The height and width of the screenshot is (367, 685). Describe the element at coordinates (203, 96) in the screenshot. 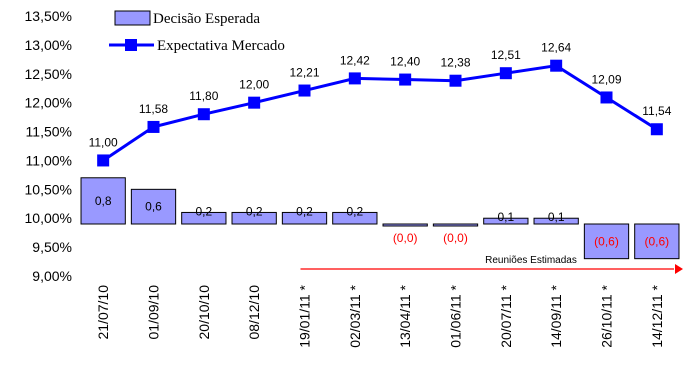

I see `line-label: 11,80` at that location.